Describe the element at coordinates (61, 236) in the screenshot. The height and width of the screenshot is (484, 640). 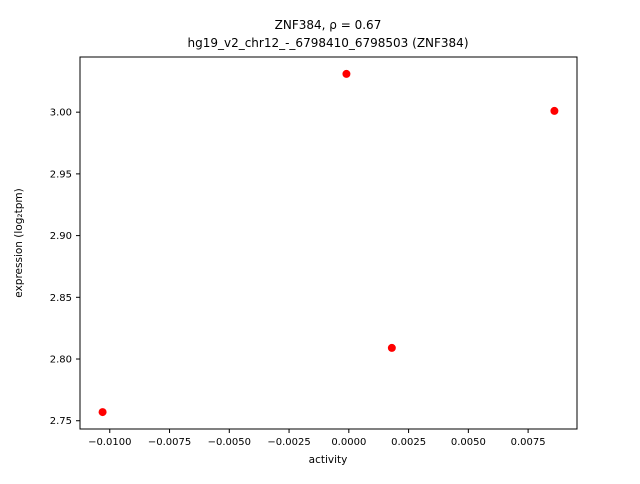
I see `y-tick-label: 2.90` at that location.